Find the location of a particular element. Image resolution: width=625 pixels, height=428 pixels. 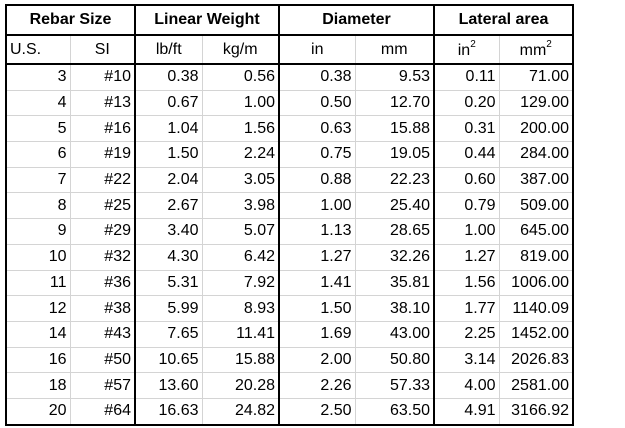

cell: 2.50 is located at coordinates (317, 411).